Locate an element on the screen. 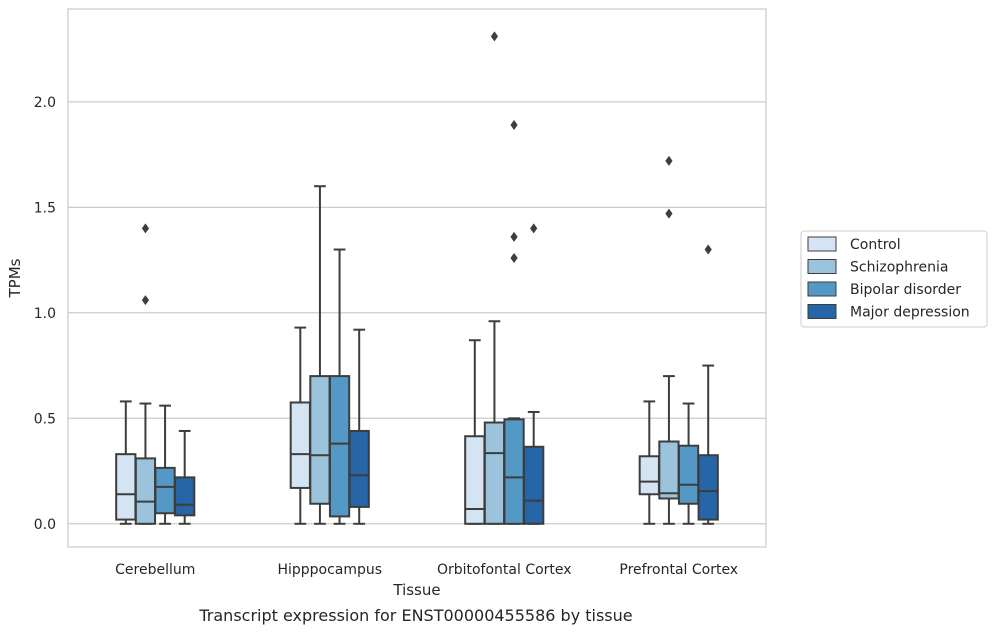 This screenshot has height=634, width=997. x-tick-label: Hipppocampus is located at coordinates (329, 570).